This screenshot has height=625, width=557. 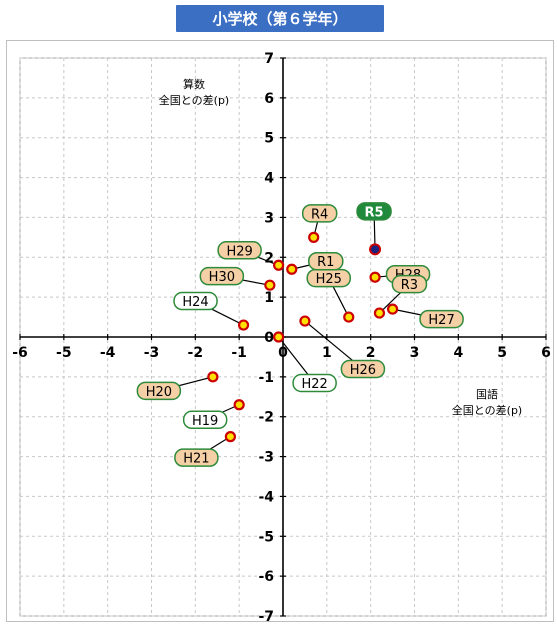 What do you see at coordinates (194, 100) in the screenshot?
I see `y-axis-title-line2: 全国との差(p)` at bounding box center [194, 100].